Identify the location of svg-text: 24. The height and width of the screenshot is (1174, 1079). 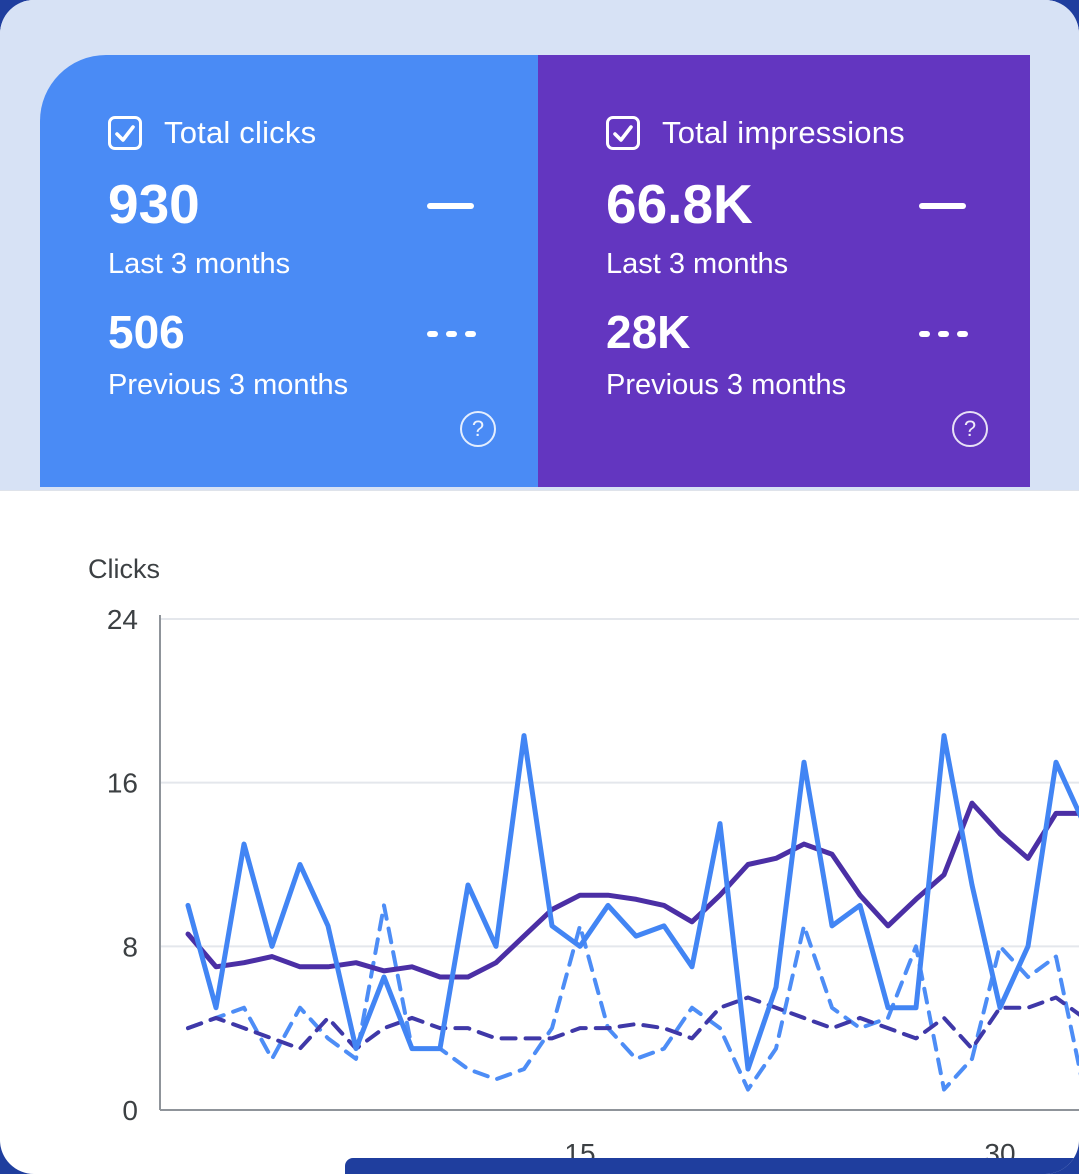
(122, 619).